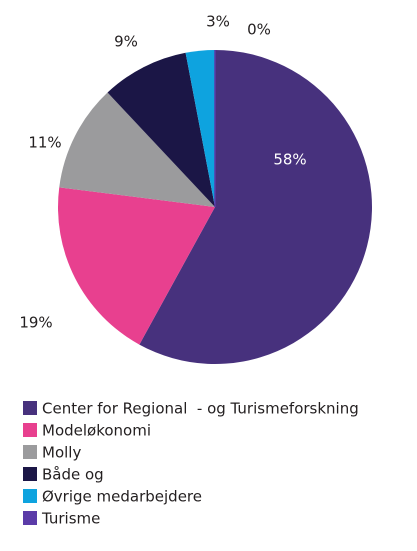 This screenshot has height=551, width=417. I want to click on legend-label: Både og, so click(73, 475).